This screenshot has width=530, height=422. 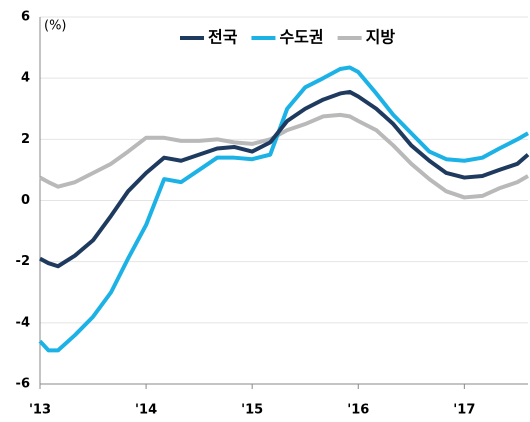 I want to click on x-tick-label: '13, so click(x=40, y=410).